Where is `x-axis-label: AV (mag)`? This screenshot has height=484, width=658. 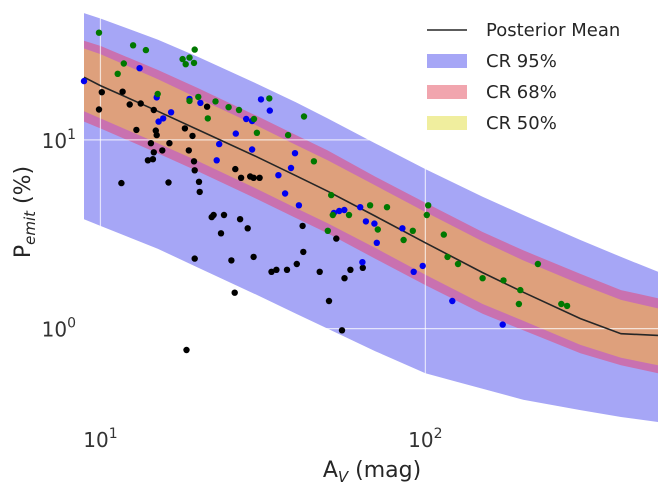 x-axis-label: AV (mag) is located at coordinates (372, 471).